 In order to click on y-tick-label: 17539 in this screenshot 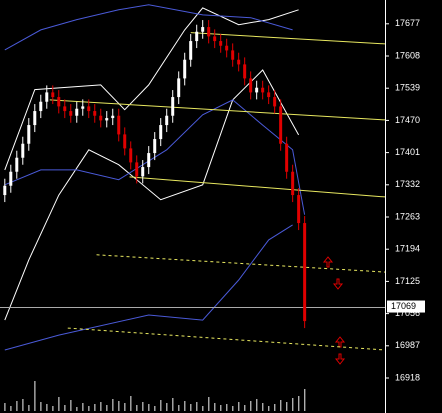, I will do `click(407, 88)`.